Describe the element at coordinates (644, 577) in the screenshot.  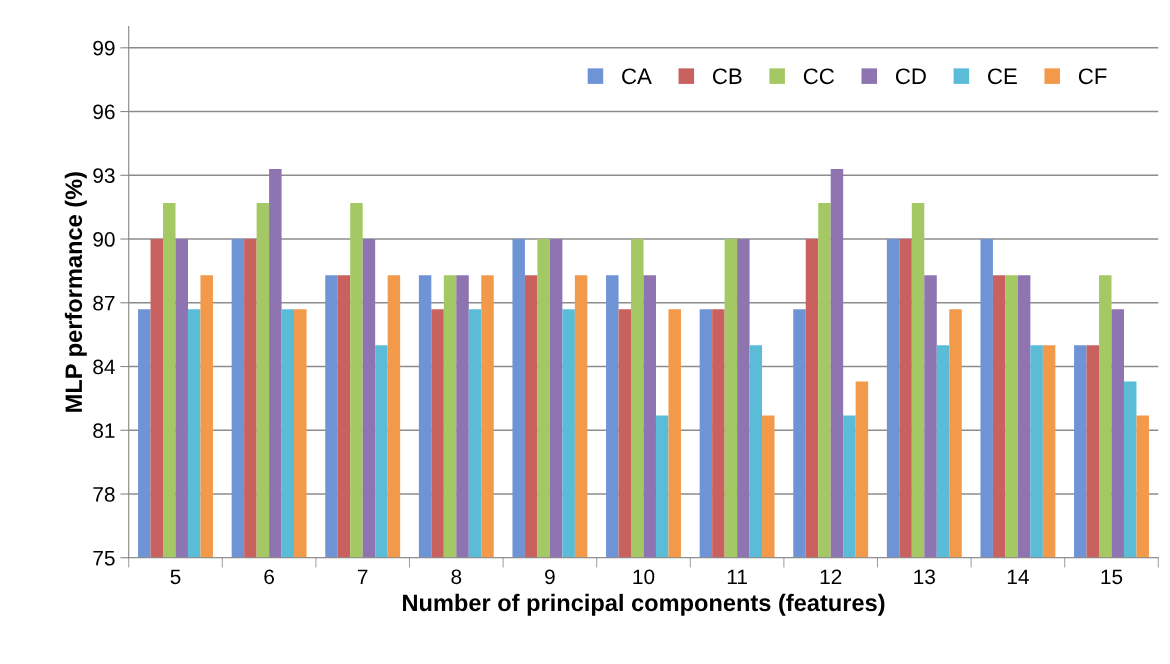
I see `x-tick-label: 10` at that location.